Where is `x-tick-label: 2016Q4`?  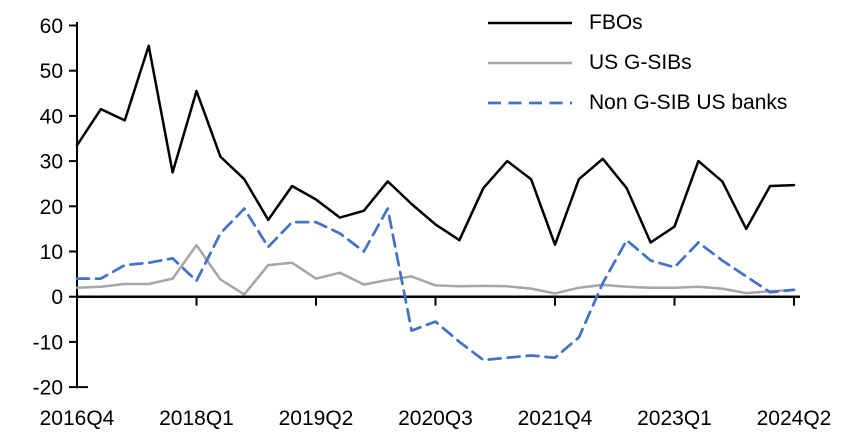 x-tick-label: 2016Q4 is located at coordinates (77, 418).